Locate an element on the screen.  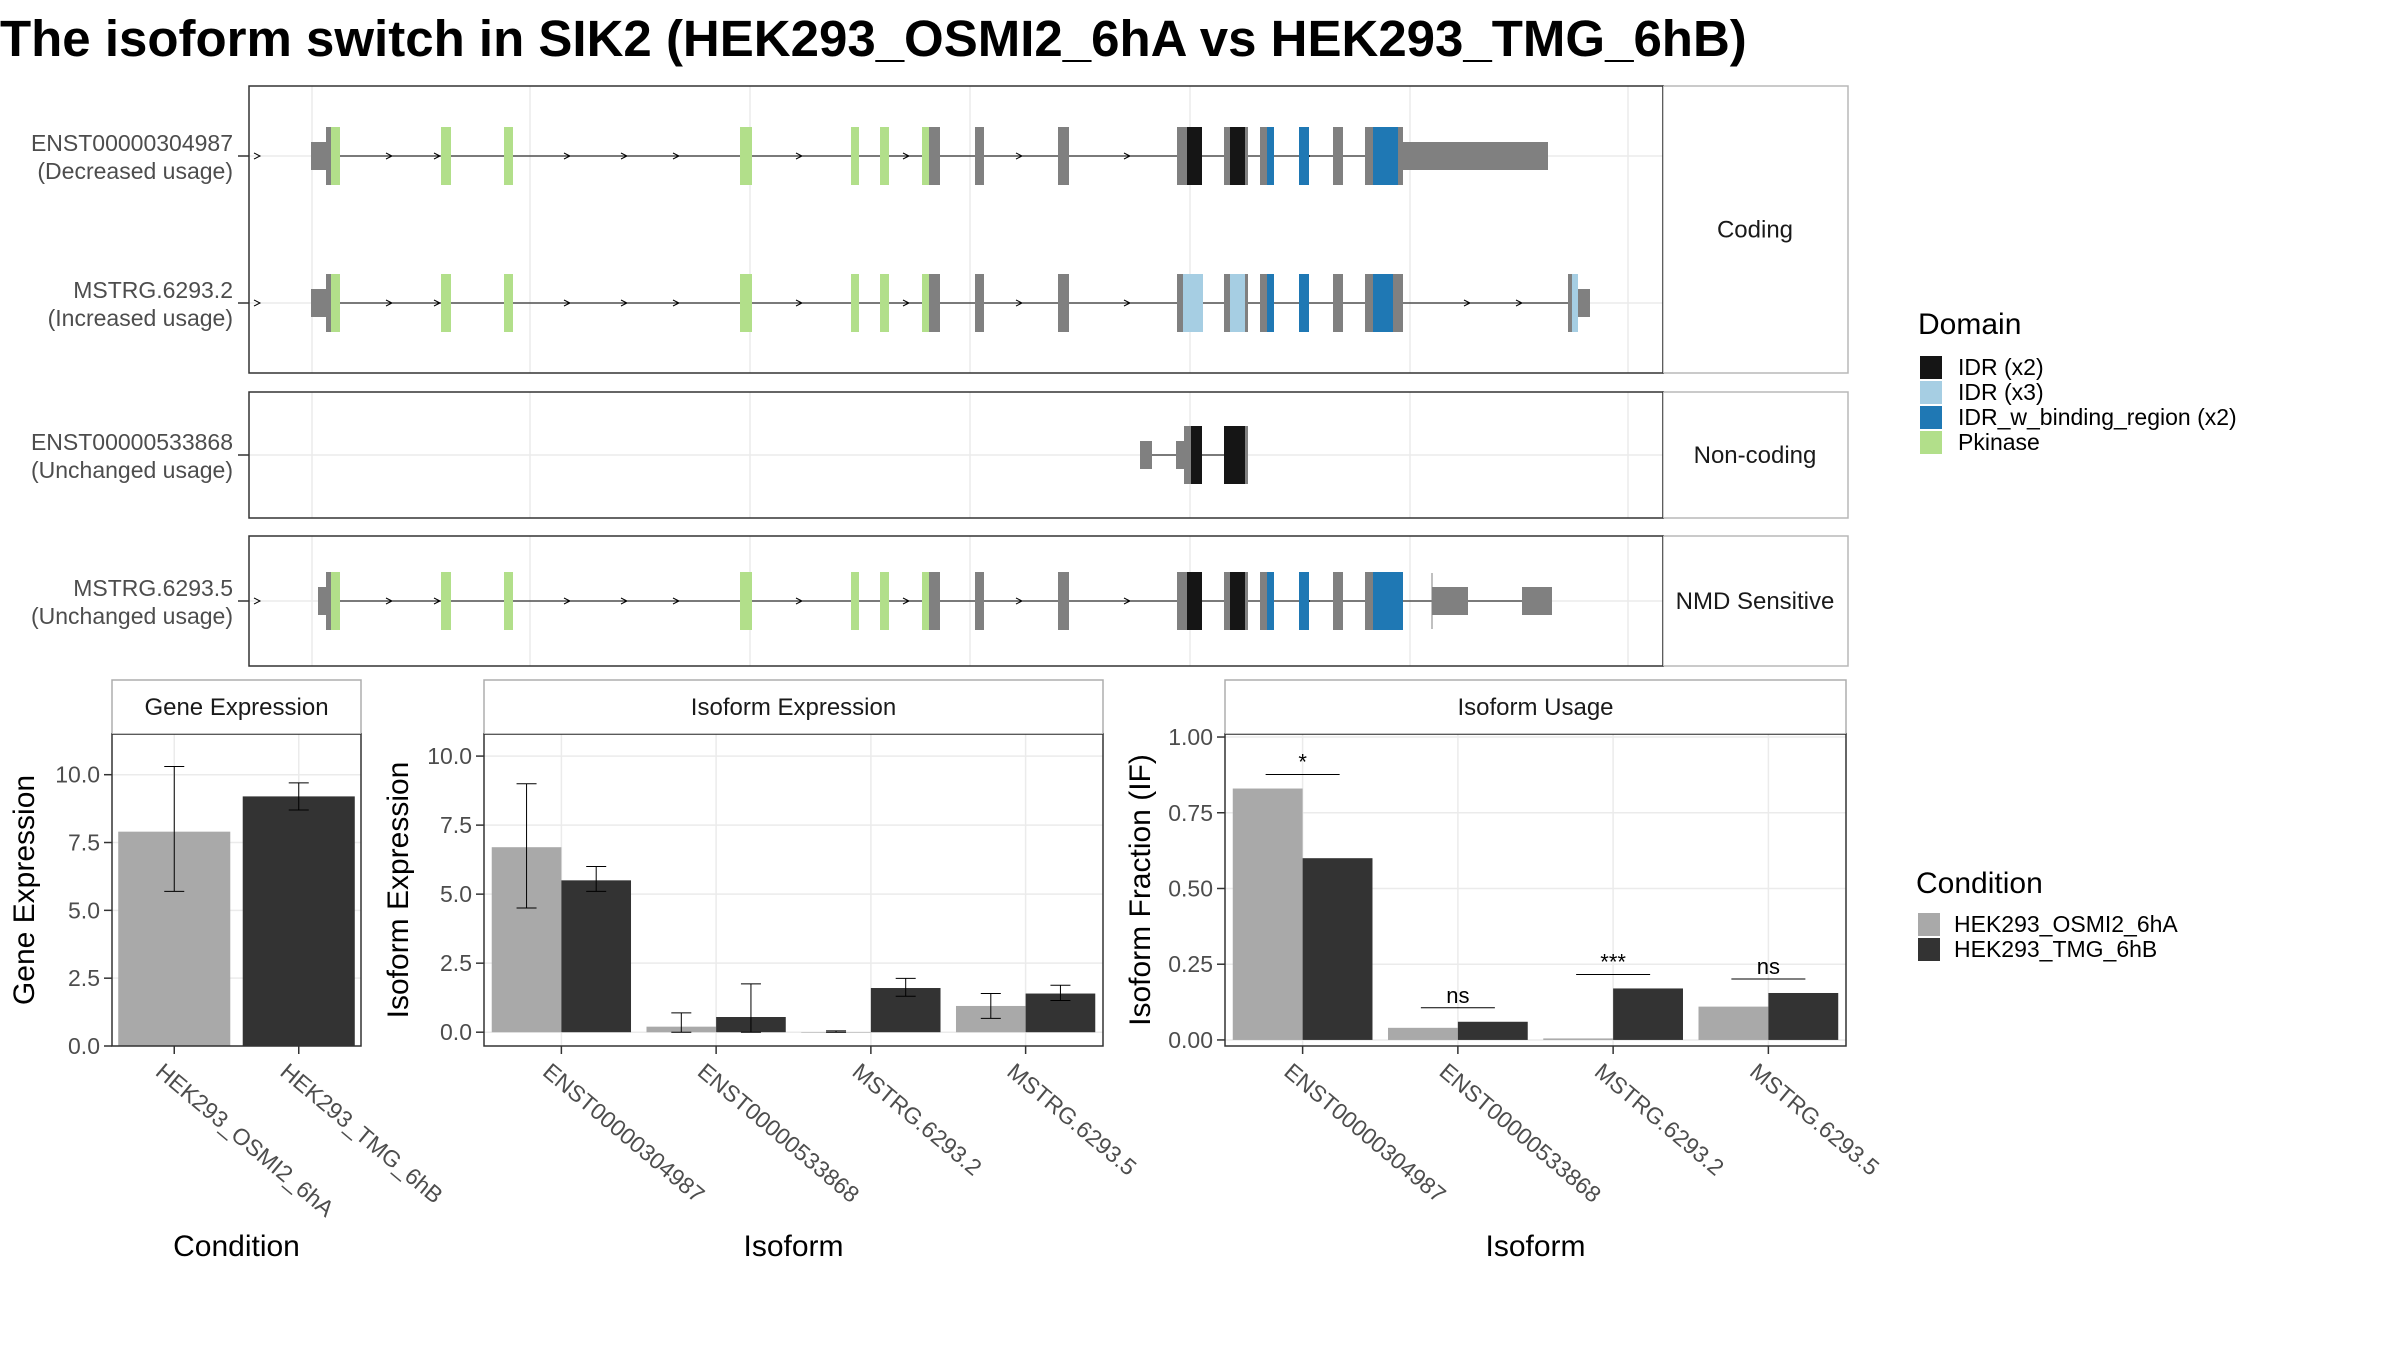
x-tick-label: MSTRG.6293.2 is located at coordinates (917, 1119).